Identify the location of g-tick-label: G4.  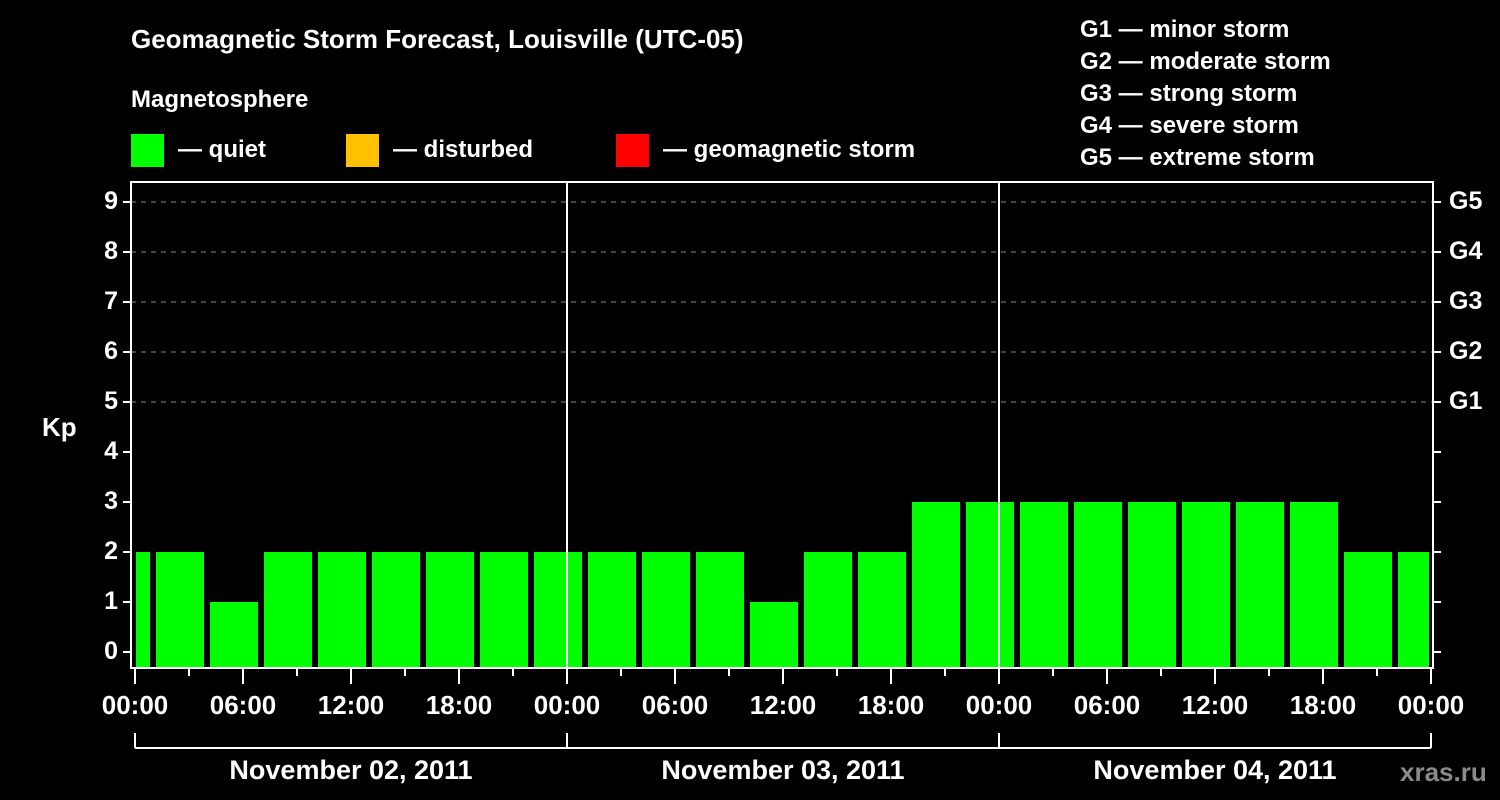
(1466, 251).